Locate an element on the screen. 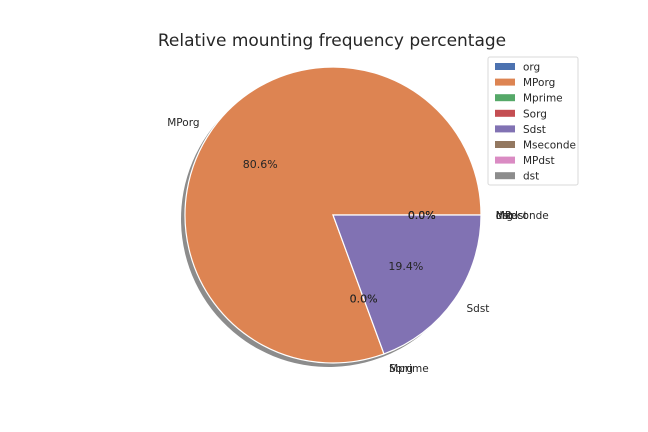  legend-swatch-dst is located at coordinates (505, 176).